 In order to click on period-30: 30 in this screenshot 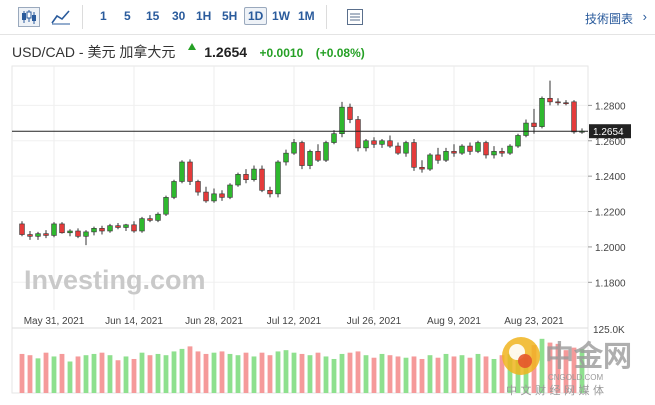, I will do `click(179, 16)`.